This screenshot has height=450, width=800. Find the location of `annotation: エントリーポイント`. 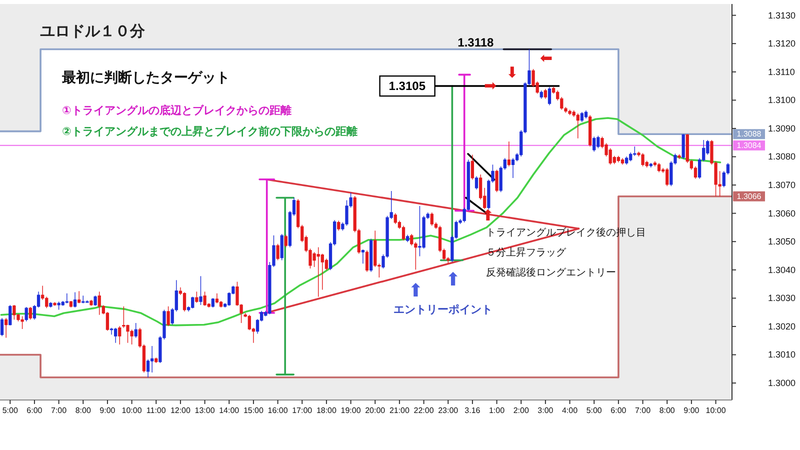

annotation: エントリーポイント is located at coordinates (443, 310).